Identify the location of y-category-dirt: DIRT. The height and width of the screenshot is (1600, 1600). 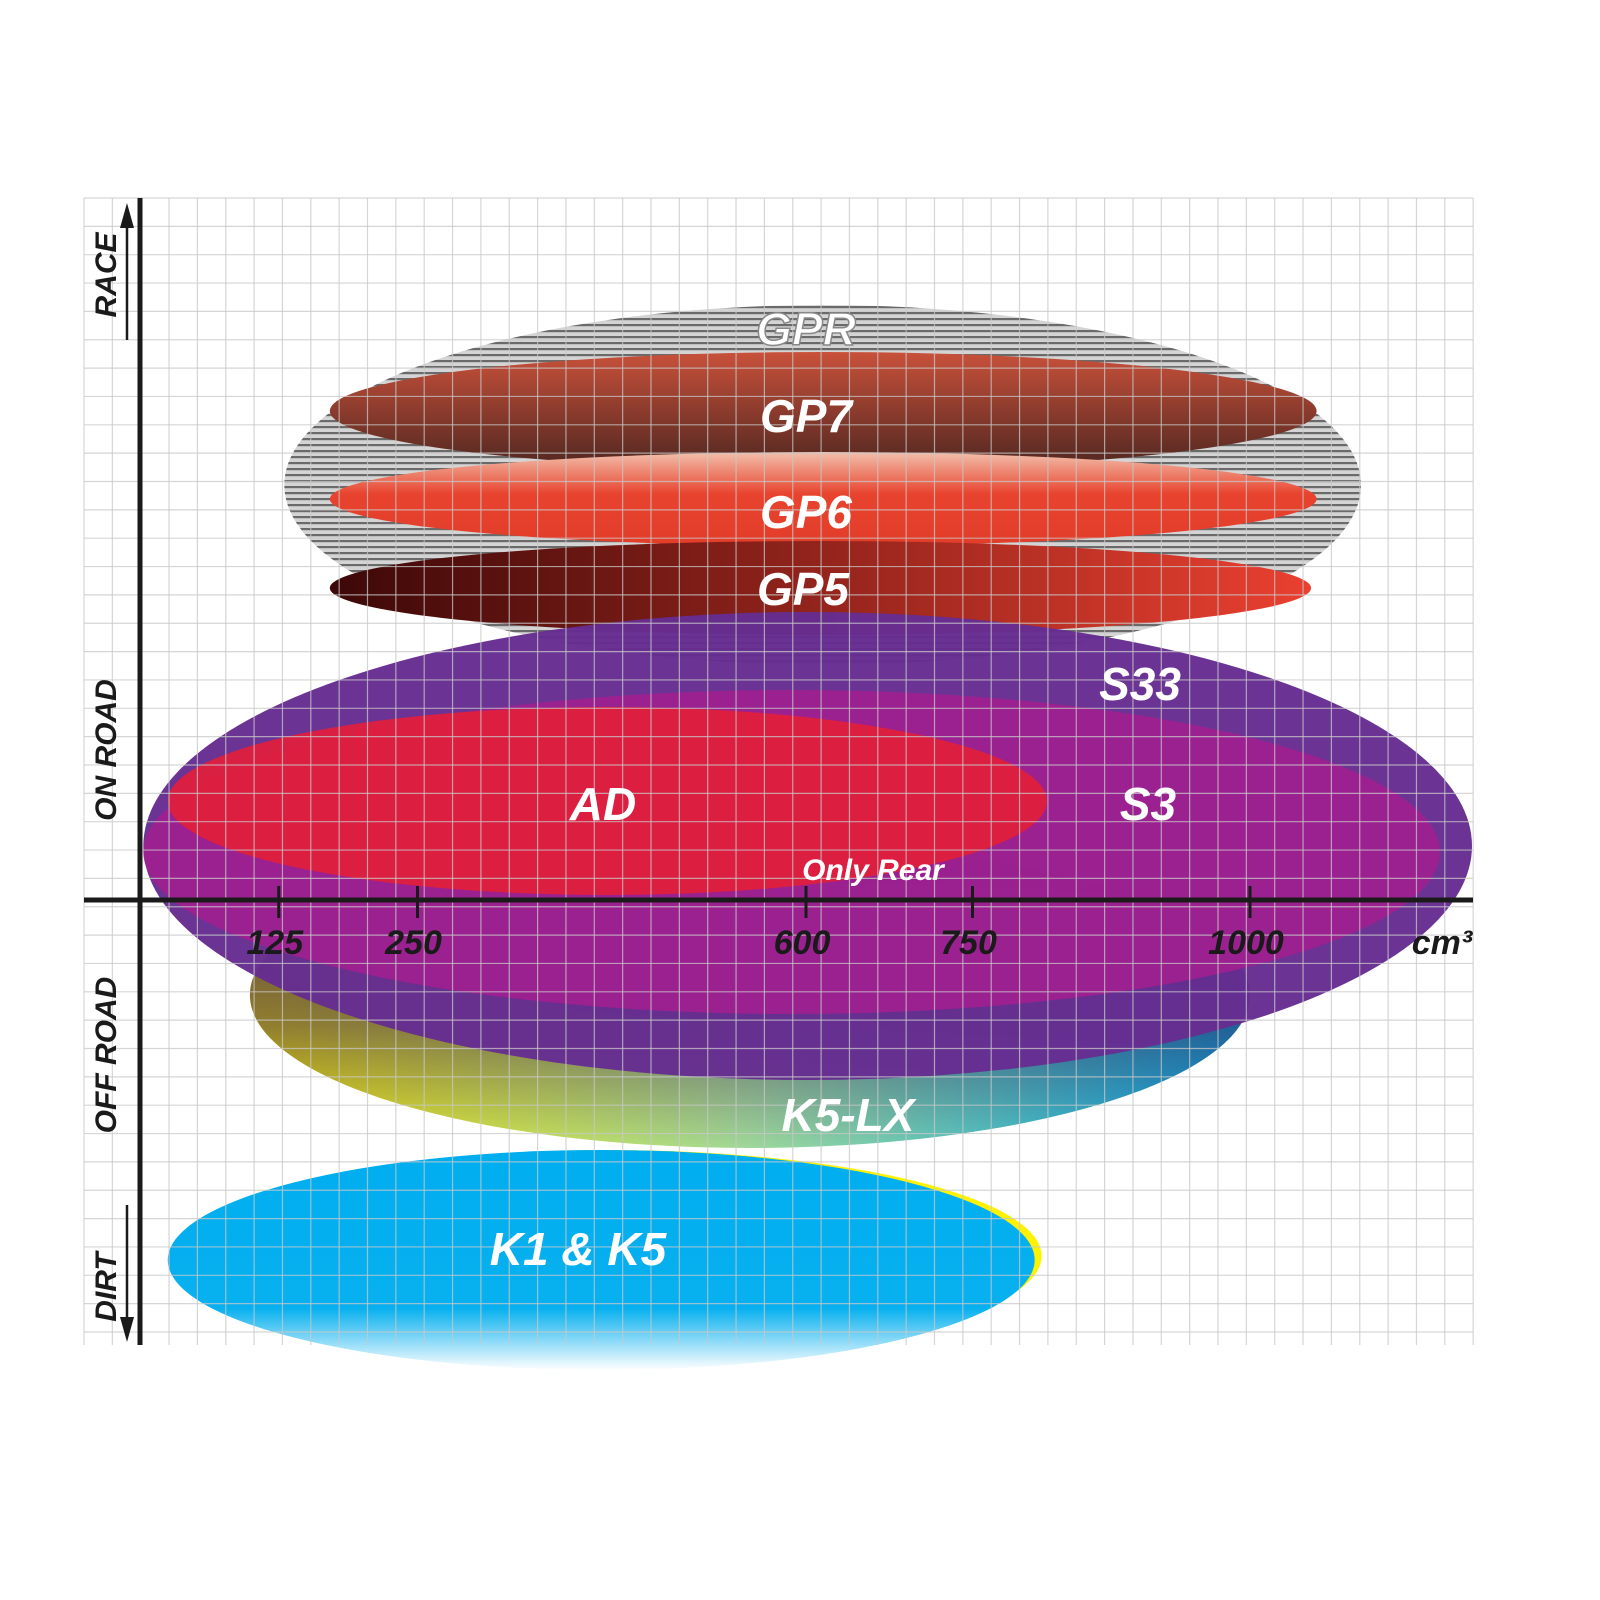
(106, 1286).